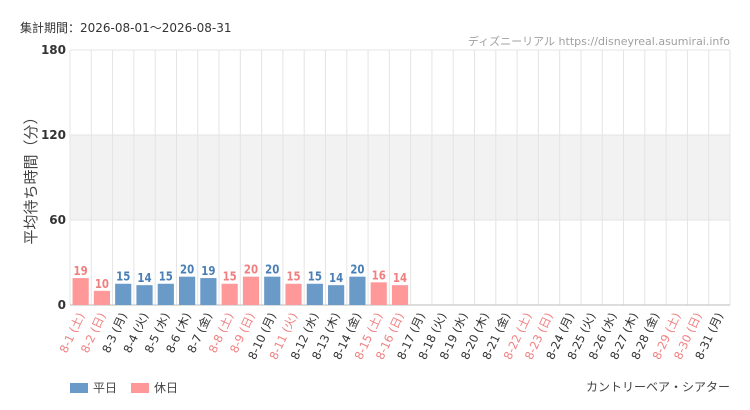 The width and height of the screenshot is (750, 410). What do you see at coordinates (379, 276) in the screenshot?
I see `bar-value-label: 16` at bounding box center [379, 276].